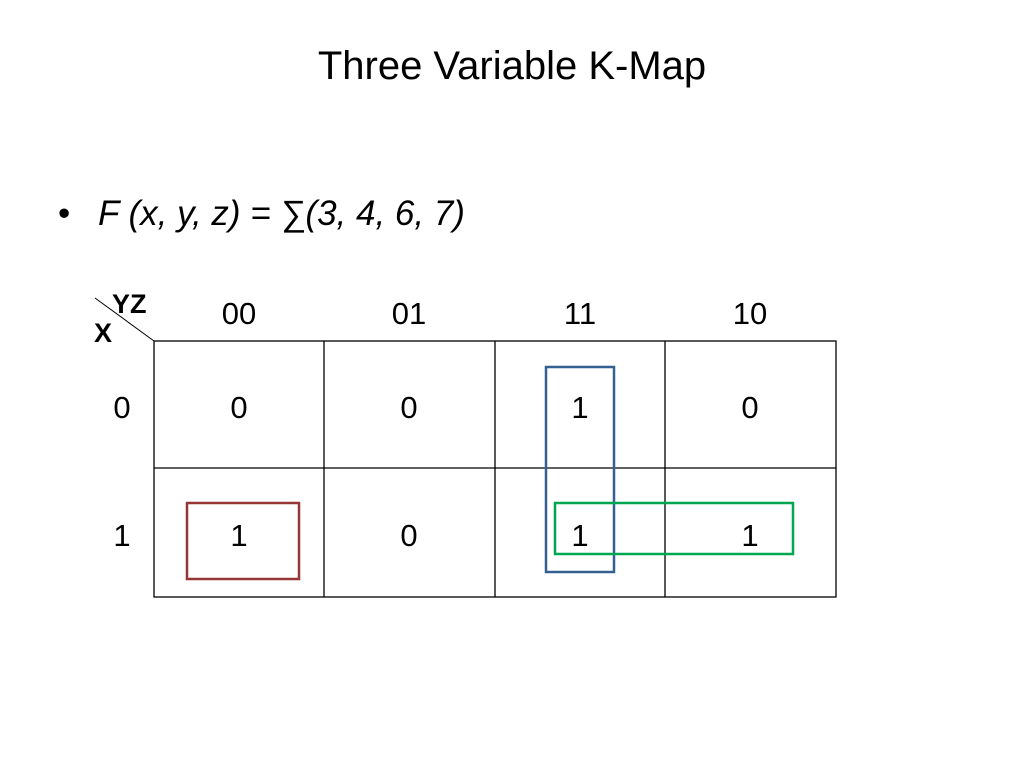 This screenshot has width=1024, height=768. Describe the element at coordinates (494, 471) in the screenshot. I see `kmap-cells: 0 0 1 0 1 0 1 1` at that location.